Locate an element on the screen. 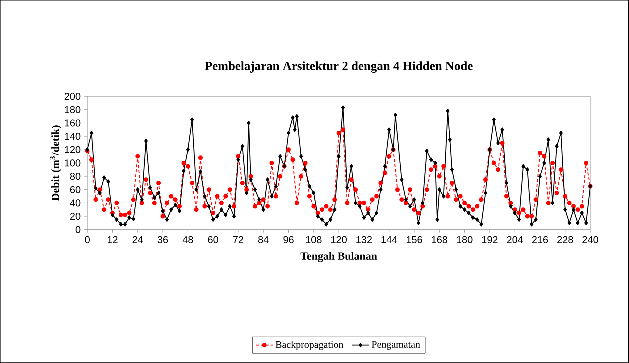  x-tick-label: 240 is located at coordinates (590, 240).